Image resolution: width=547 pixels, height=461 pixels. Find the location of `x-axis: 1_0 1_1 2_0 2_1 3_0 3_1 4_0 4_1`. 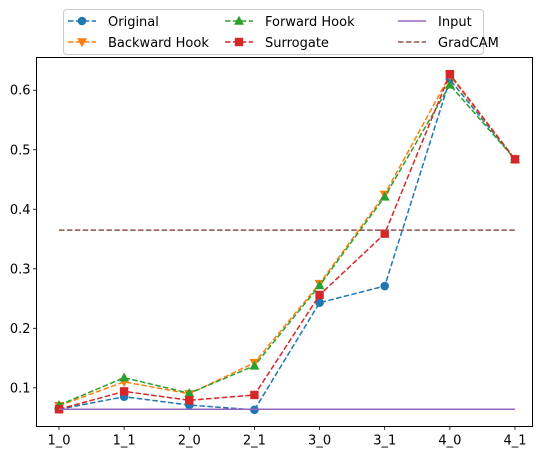

x-axis: 1_0 1_1 2_0 2_1 3_0 3_1 4_0 4_1 is located at coordinates (287, 437).